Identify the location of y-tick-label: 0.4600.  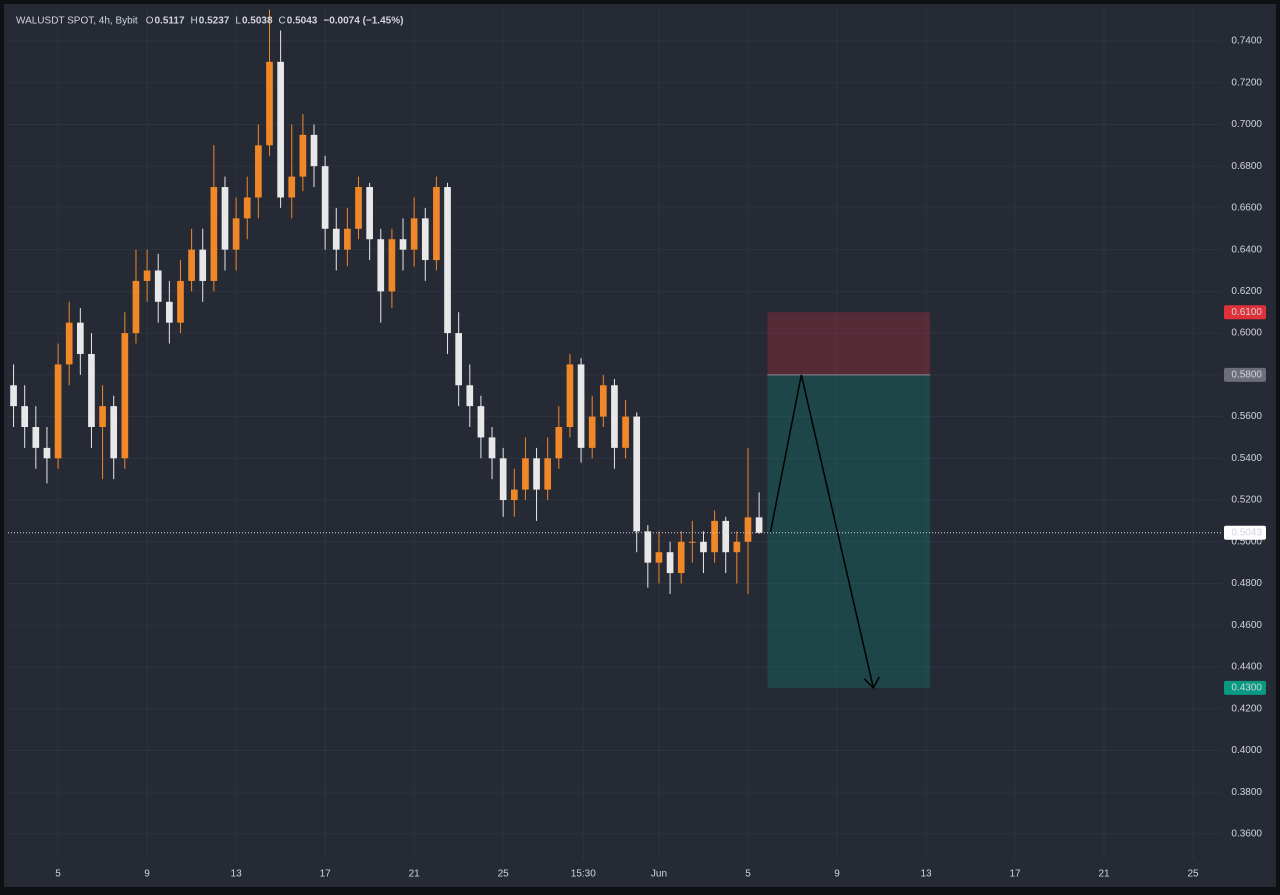
(1246, 625).